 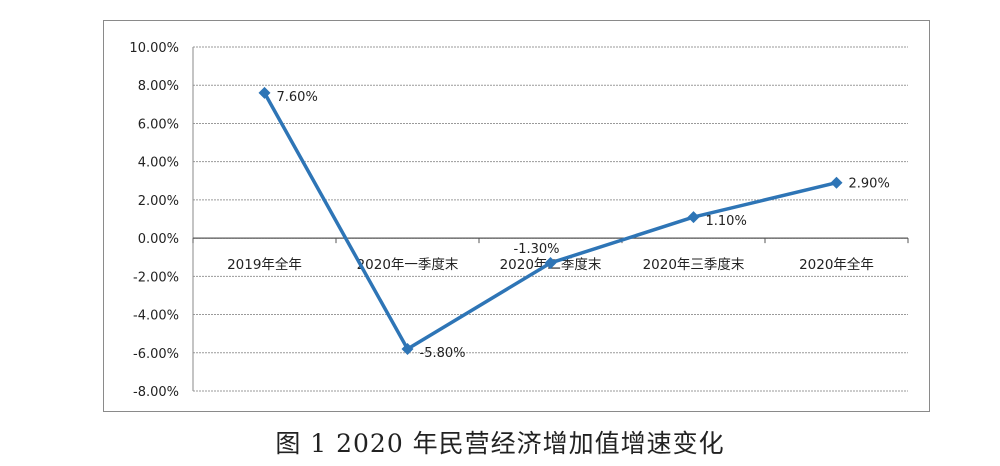 I want to click on y-tick-label: 0.00%, so click(x=158, y=239).